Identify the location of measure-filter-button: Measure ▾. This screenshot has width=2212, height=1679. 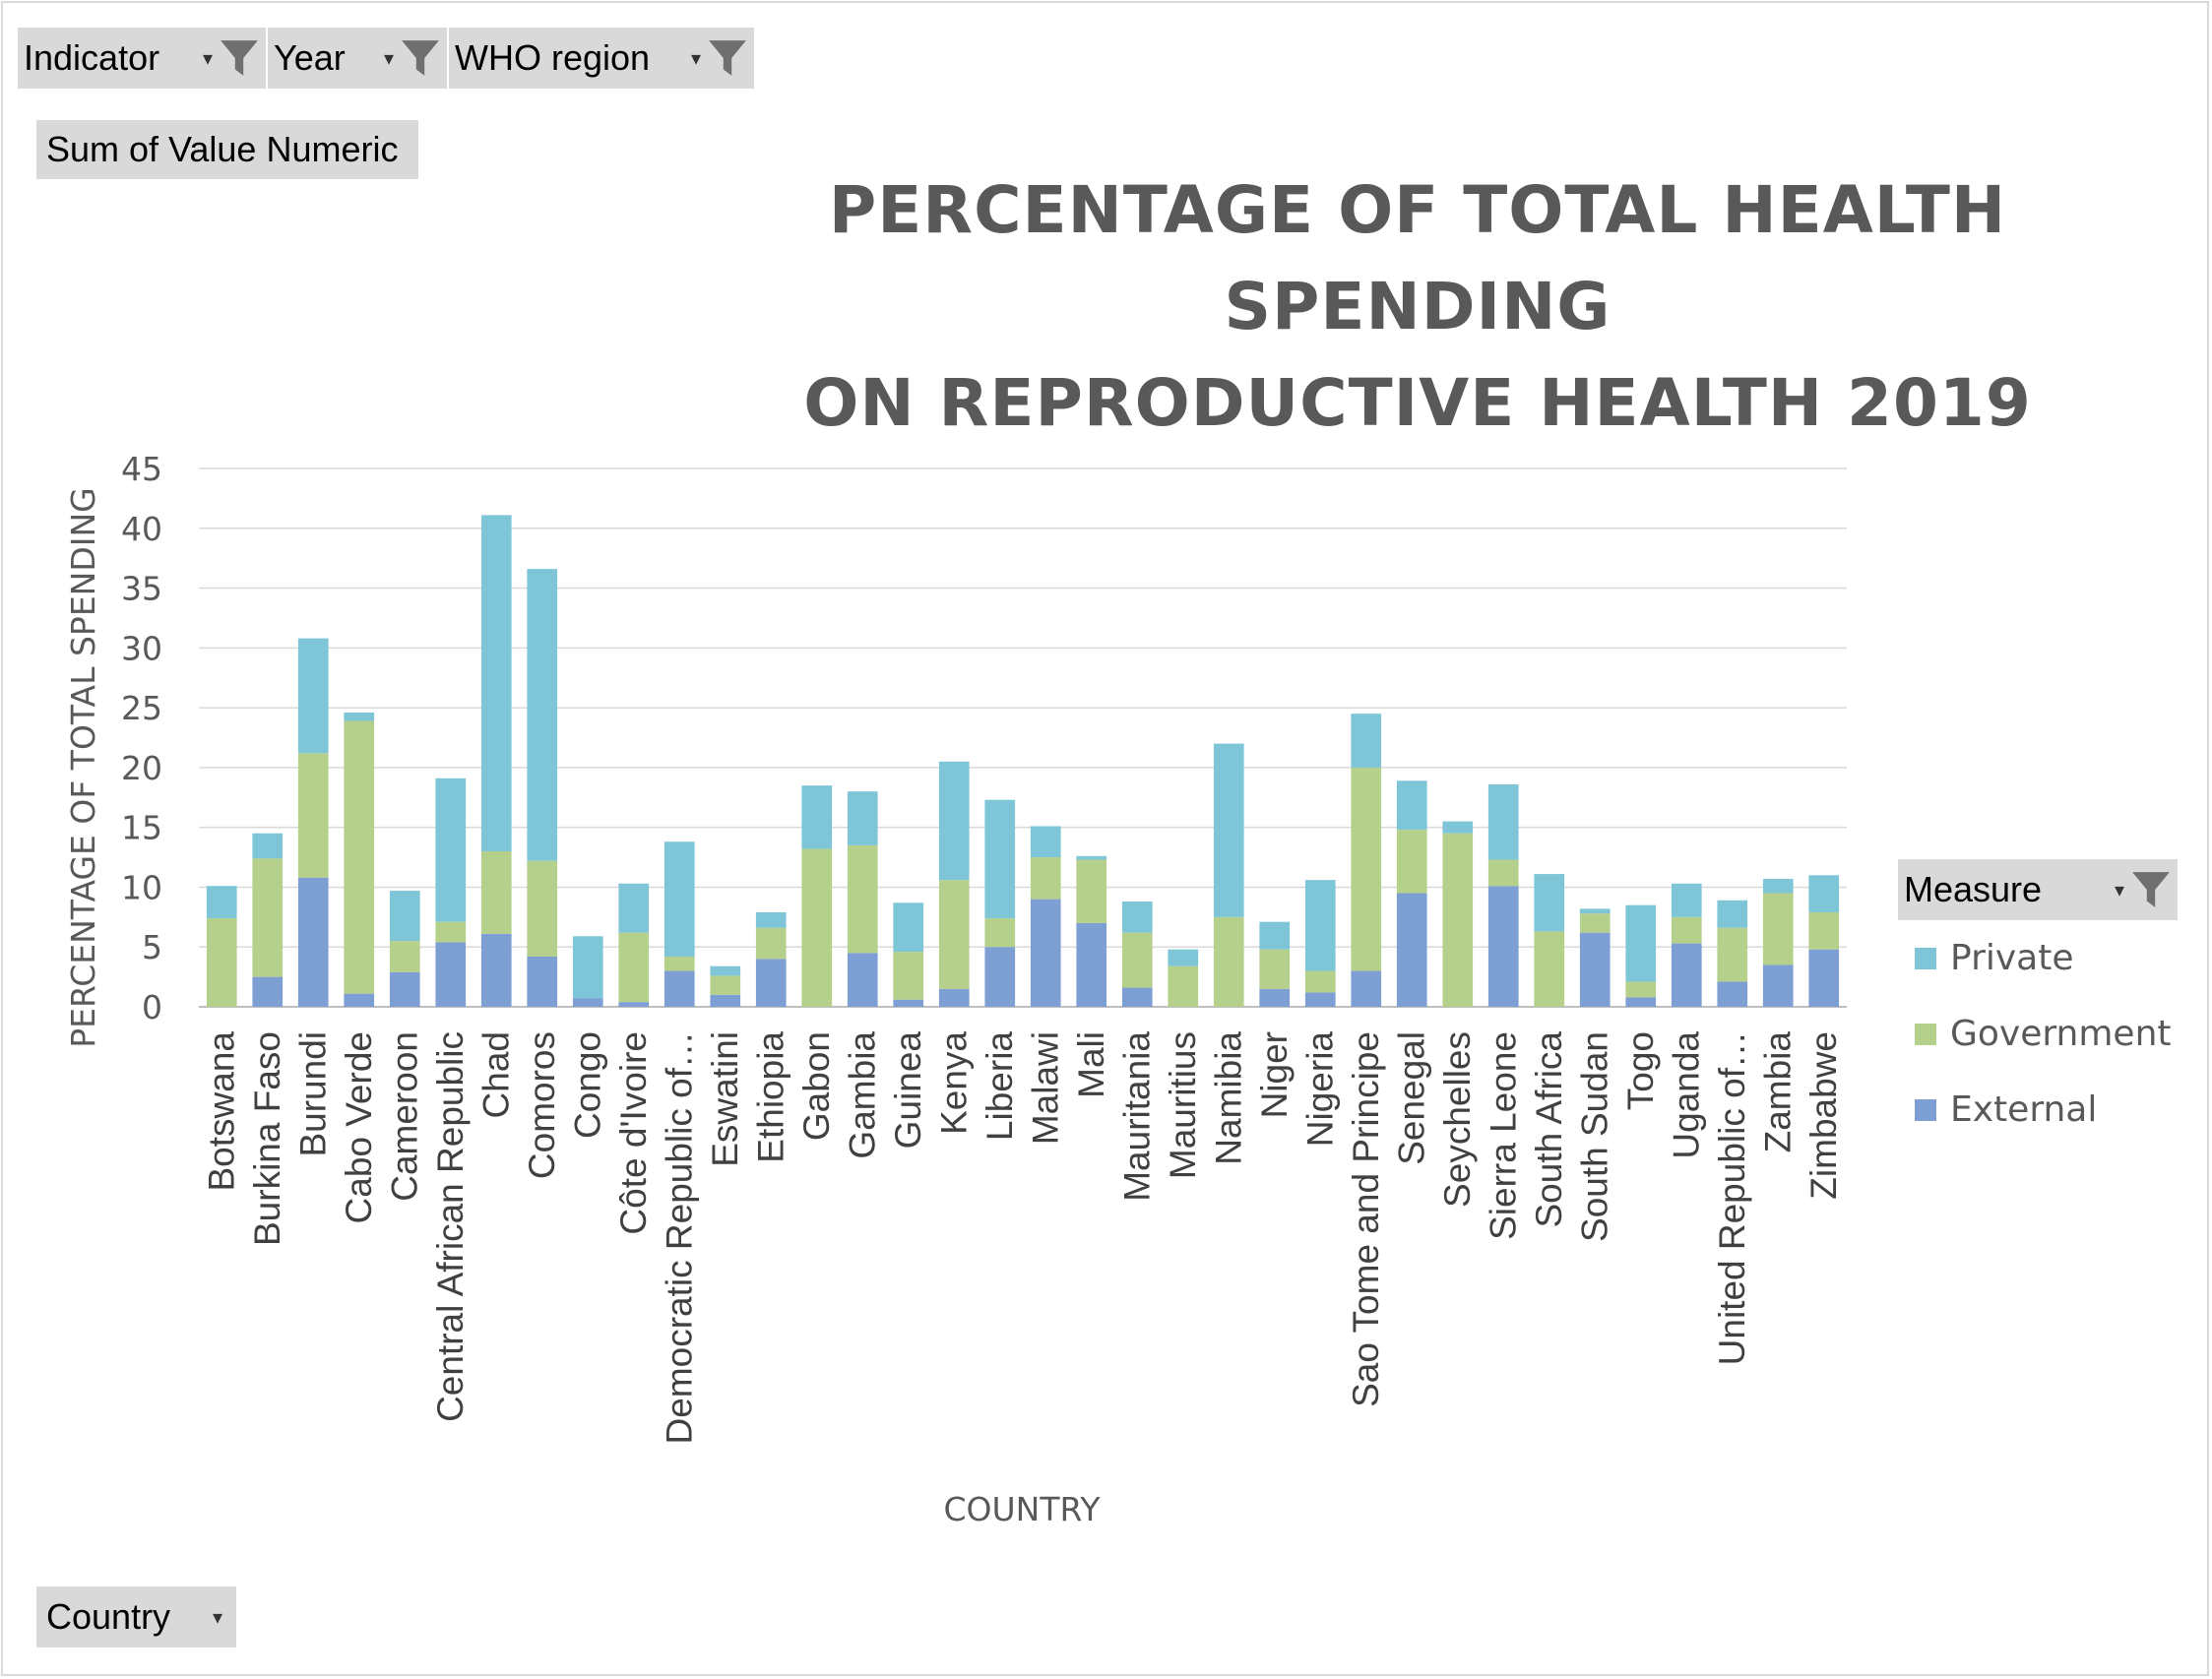
(2038, 890).